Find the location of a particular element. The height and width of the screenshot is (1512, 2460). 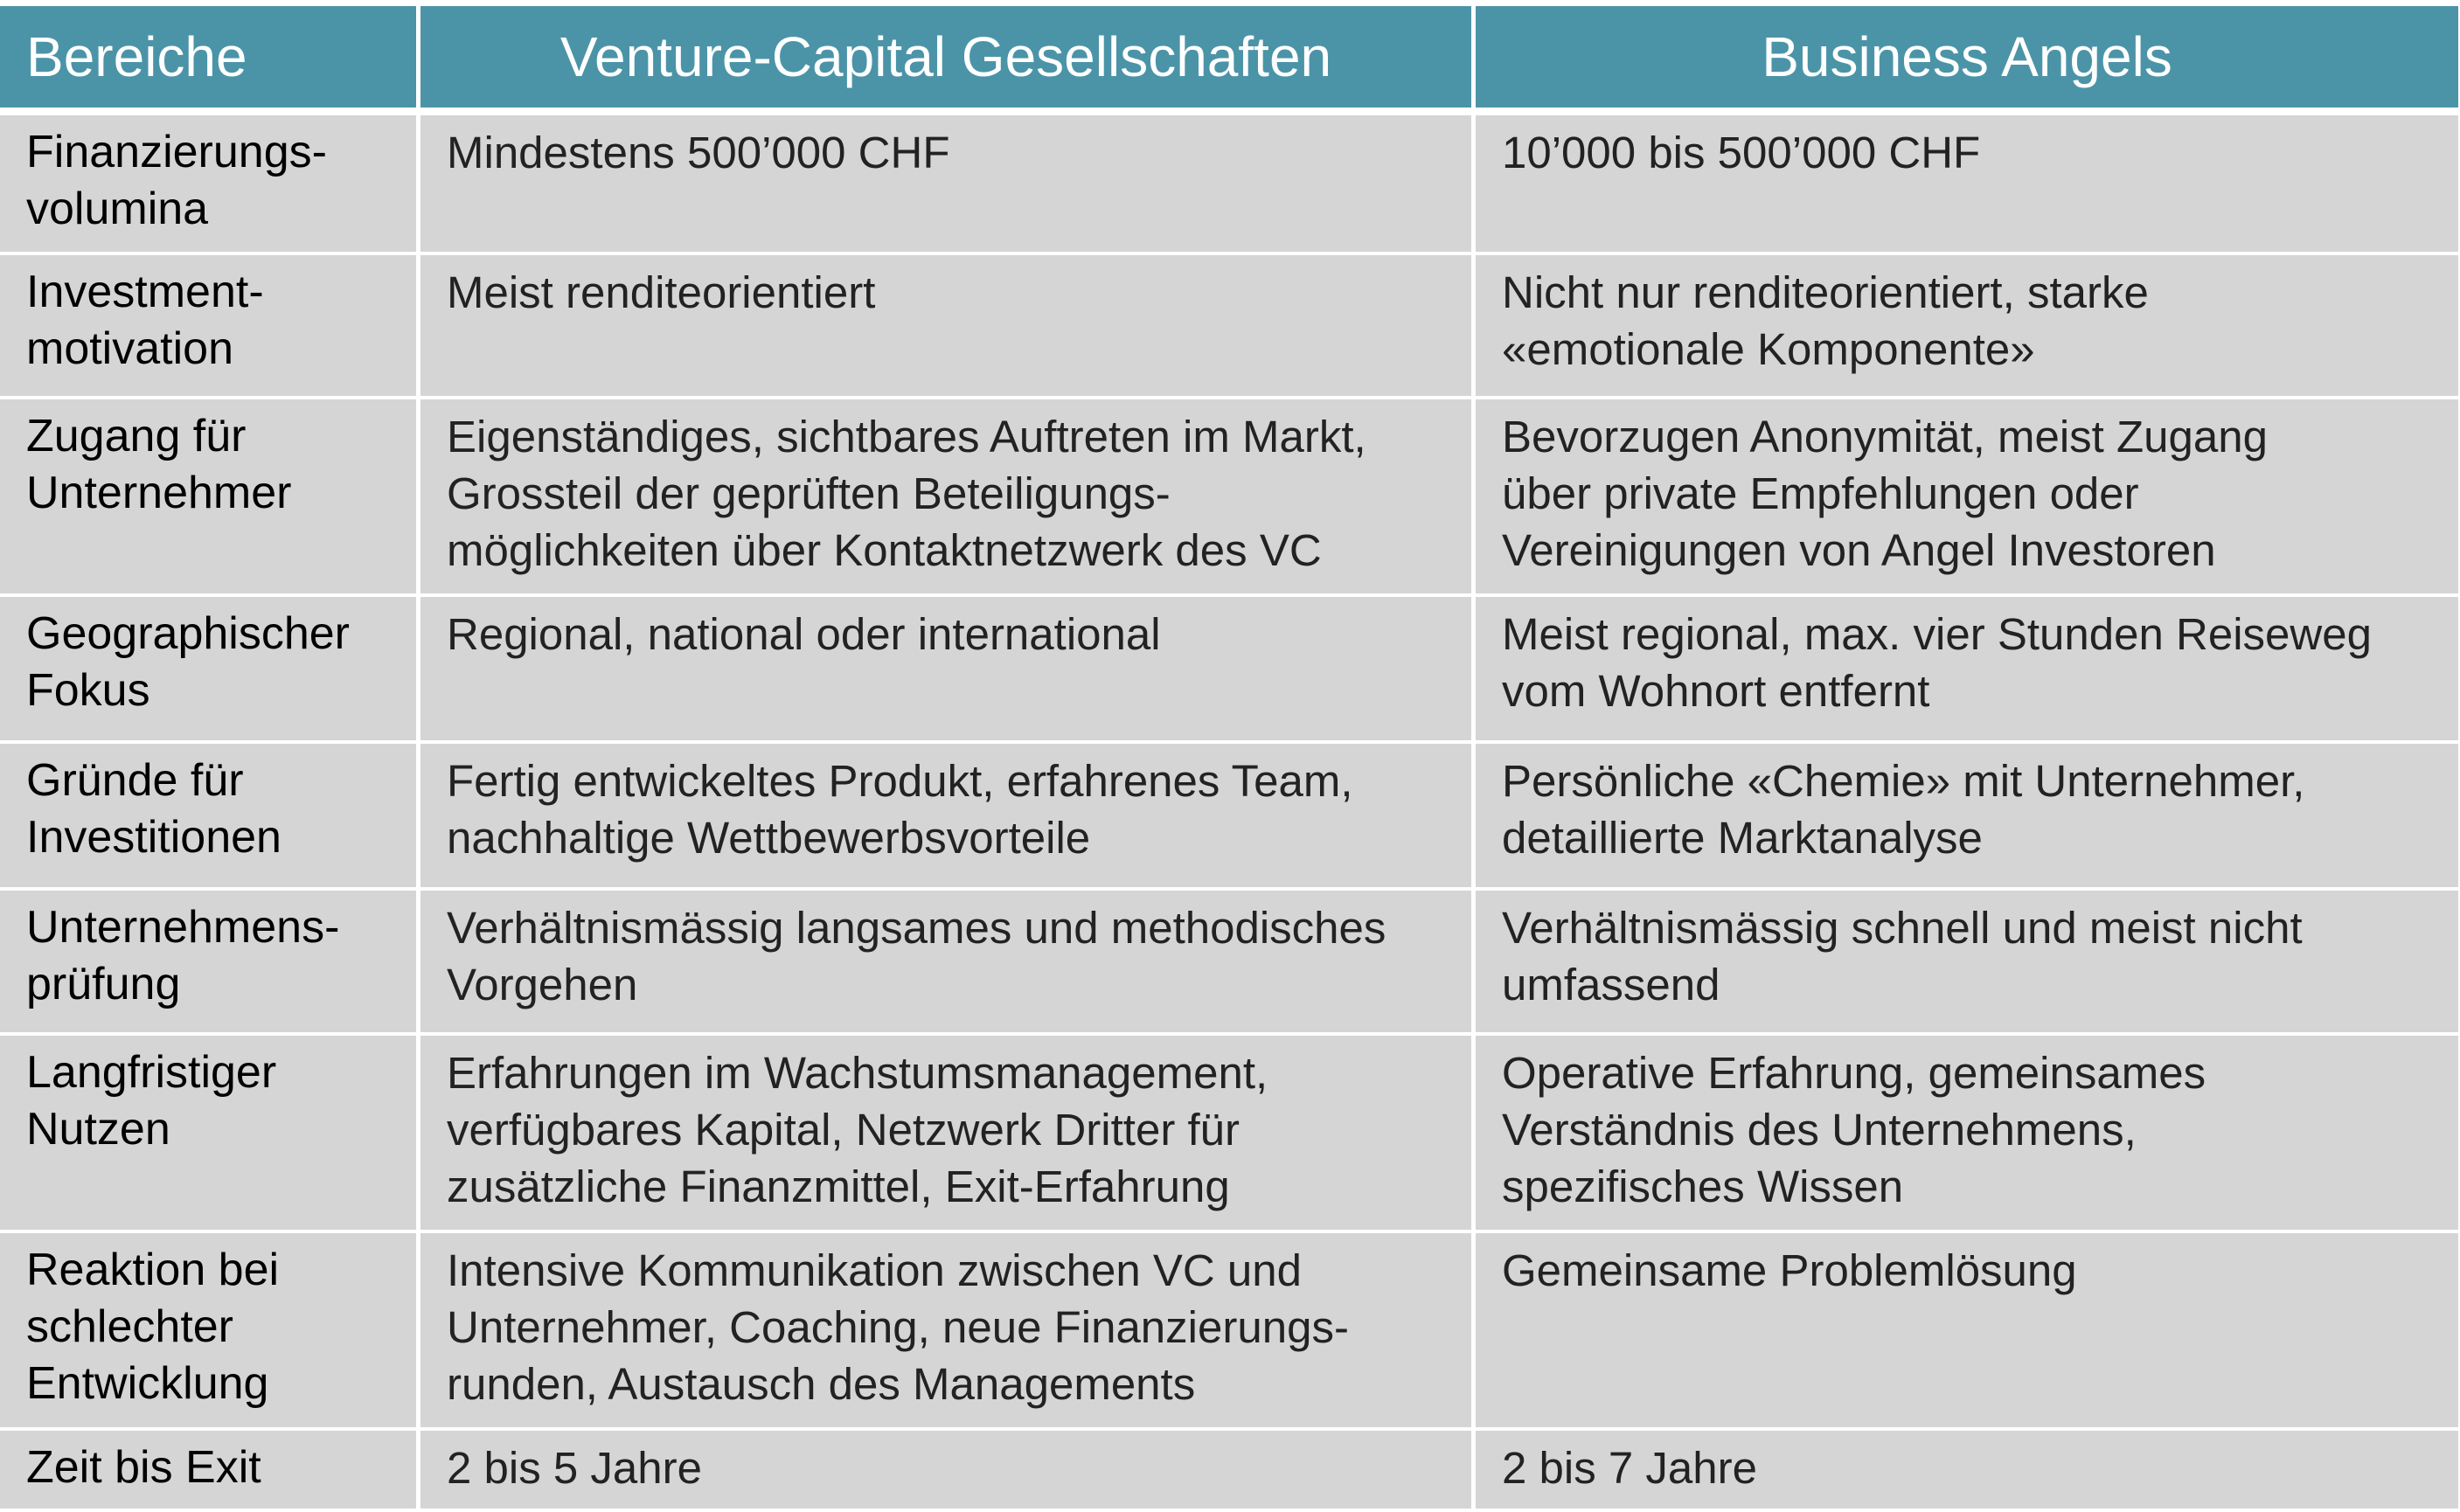

business-angels-cell: Gemeinsame Problemlösung is located at coordinates (1967, 1332).